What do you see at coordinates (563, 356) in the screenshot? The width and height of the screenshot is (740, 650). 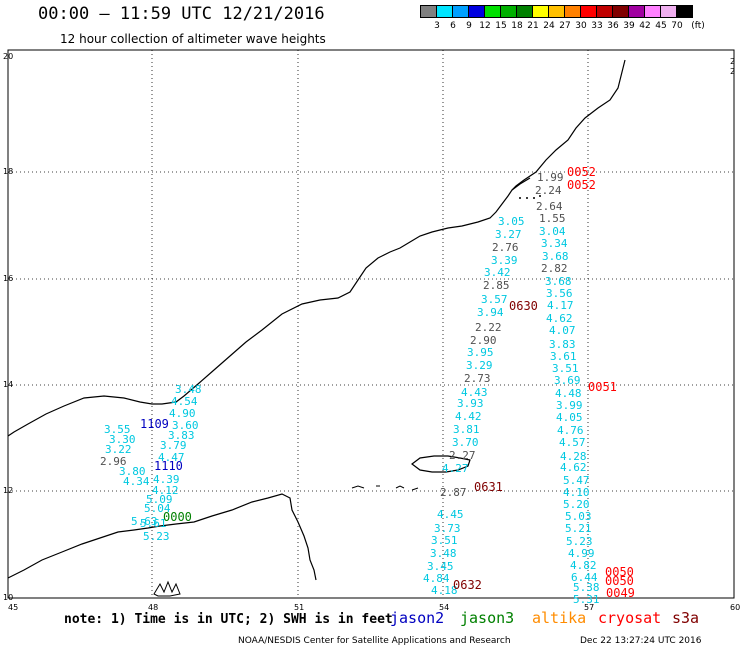 I see `wave-height-value: 3.61` at bounding box center [563, 356].